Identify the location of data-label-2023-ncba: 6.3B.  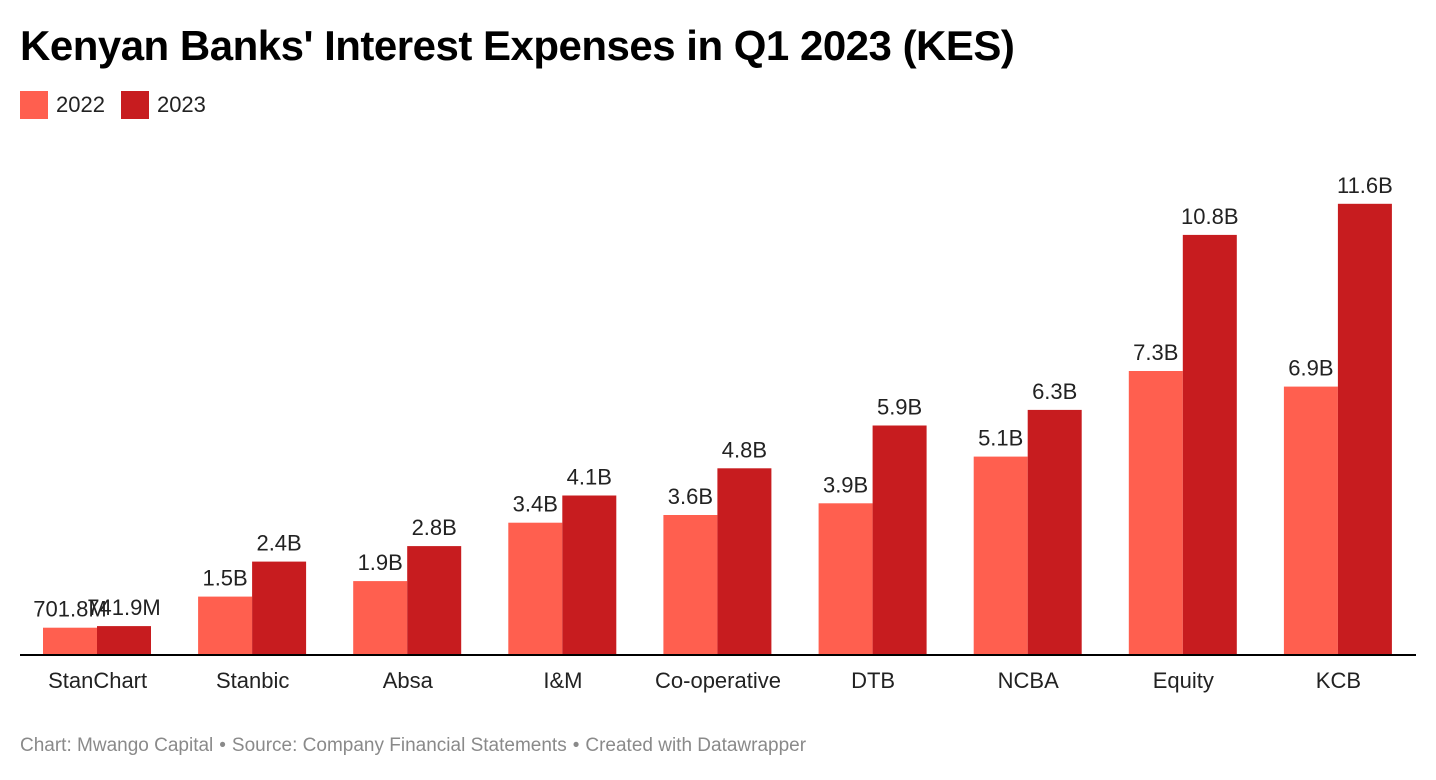
(1054, 391).